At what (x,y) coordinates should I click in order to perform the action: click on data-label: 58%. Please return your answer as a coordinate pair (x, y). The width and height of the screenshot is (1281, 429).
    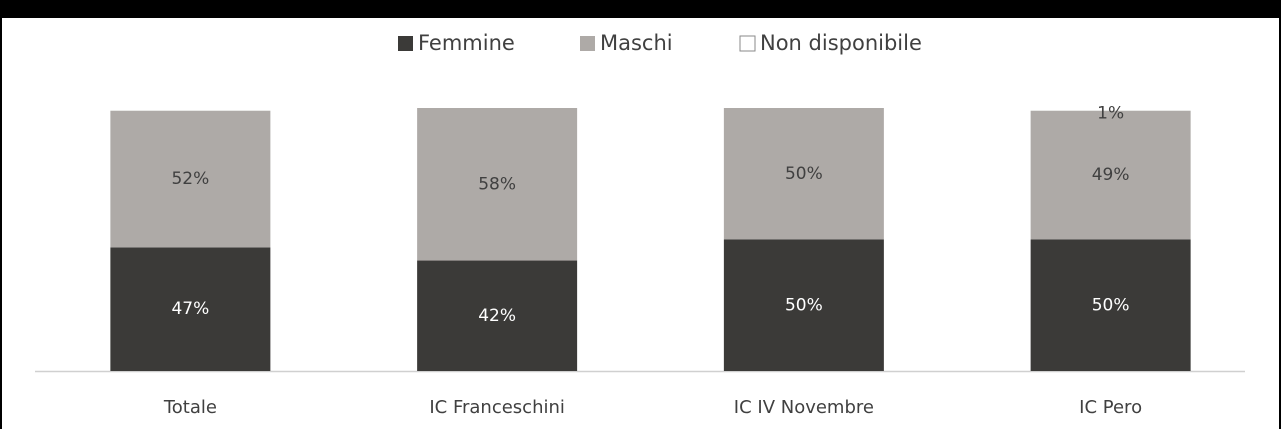
    Looking at the image, I should click on (497, 184).